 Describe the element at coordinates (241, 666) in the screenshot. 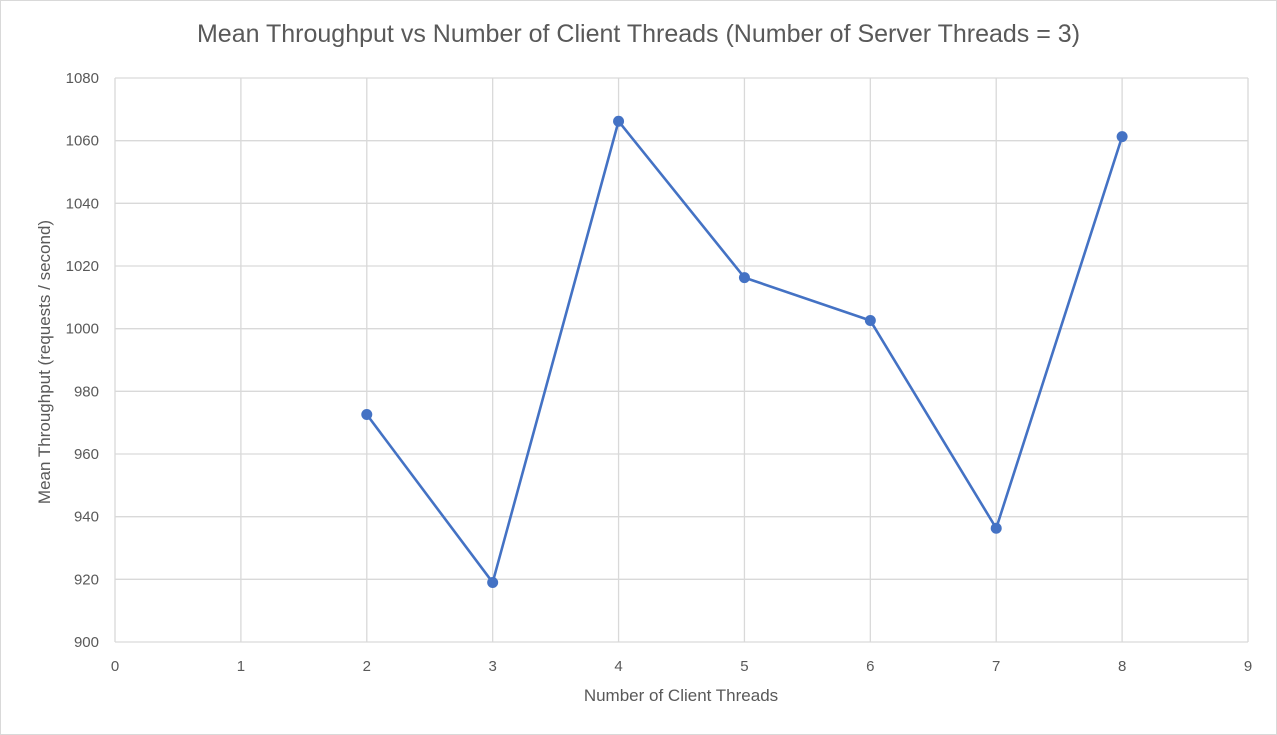

I see `x-tick-label: 1` at that location.